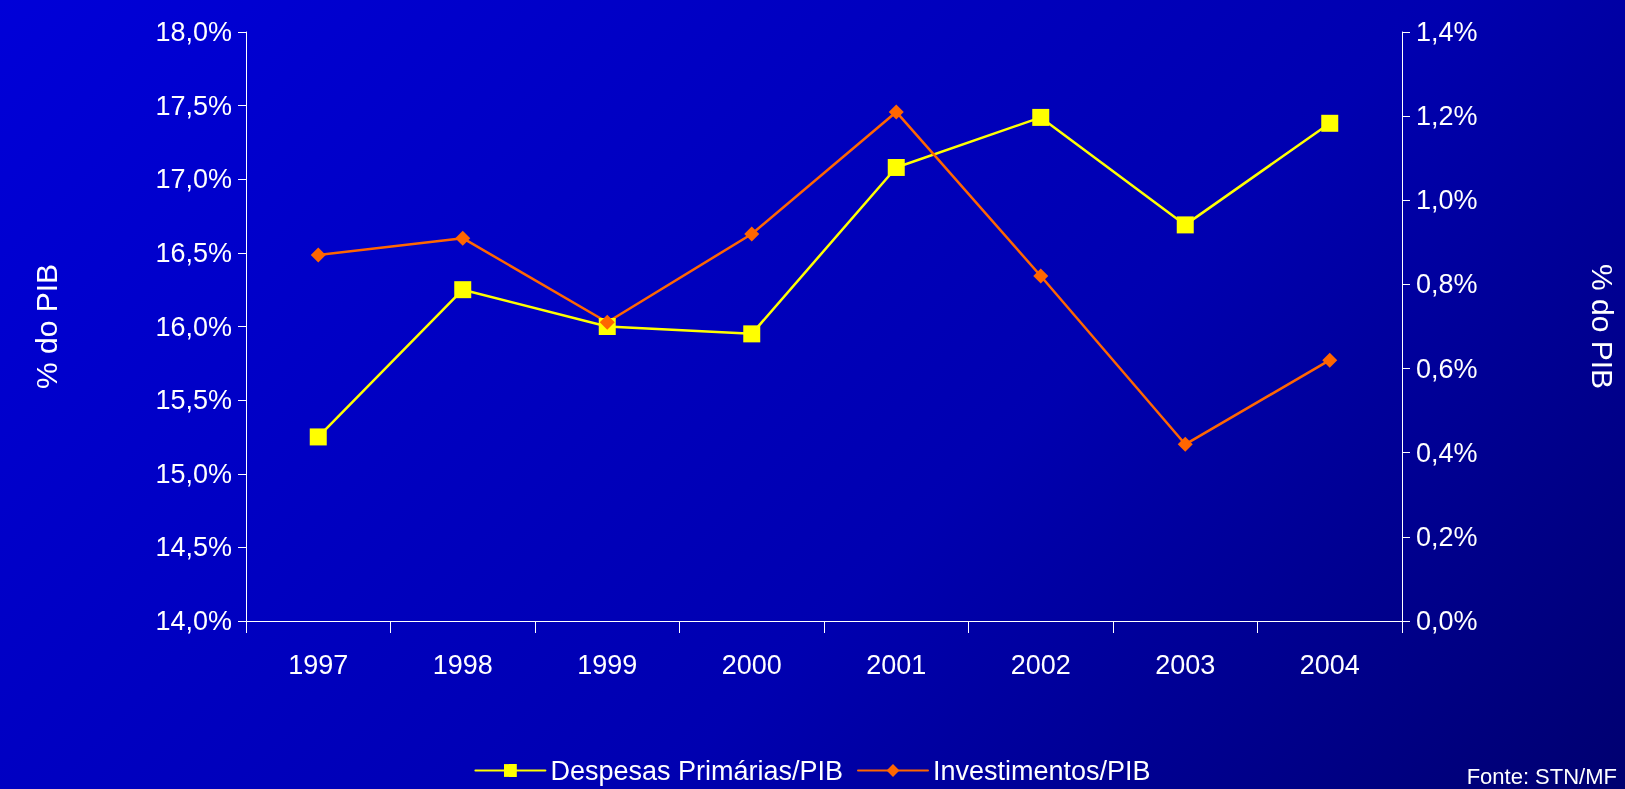 The image size is (1625, 789). What do you see at coordinates (1447, 116) in the screenshot?
I see `y2-tick-label: 1,2%` at bounding box center [1447, 116].